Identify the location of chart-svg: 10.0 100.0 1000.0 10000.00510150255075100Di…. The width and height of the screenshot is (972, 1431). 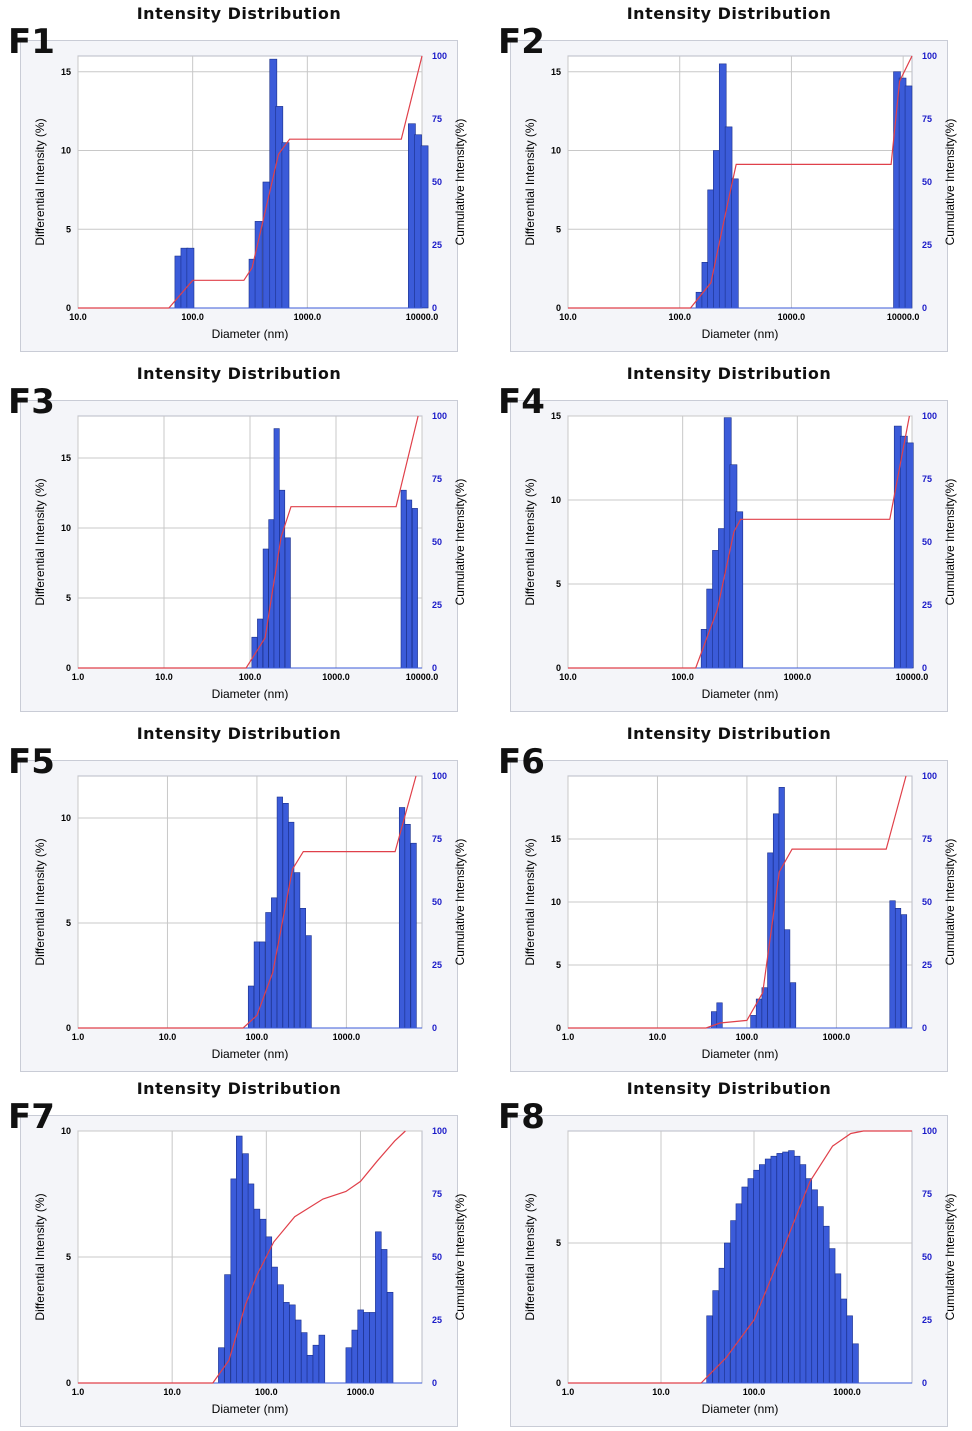
(740, 556).